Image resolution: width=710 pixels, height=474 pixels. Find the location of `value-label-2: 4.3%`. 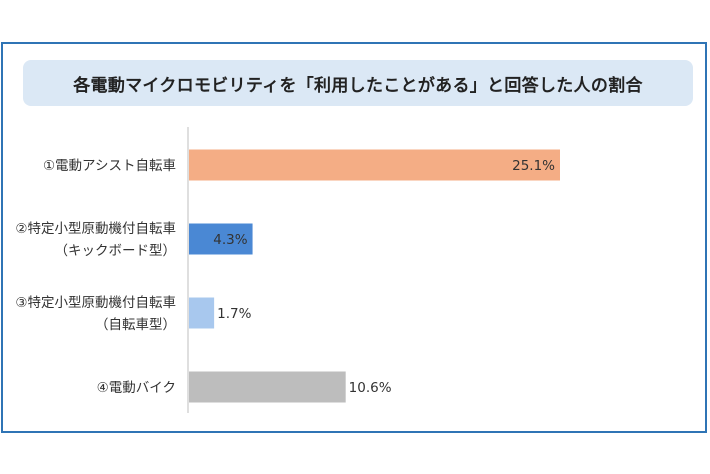

value-label-2: 4.3% is located at coordinates (230, 240).